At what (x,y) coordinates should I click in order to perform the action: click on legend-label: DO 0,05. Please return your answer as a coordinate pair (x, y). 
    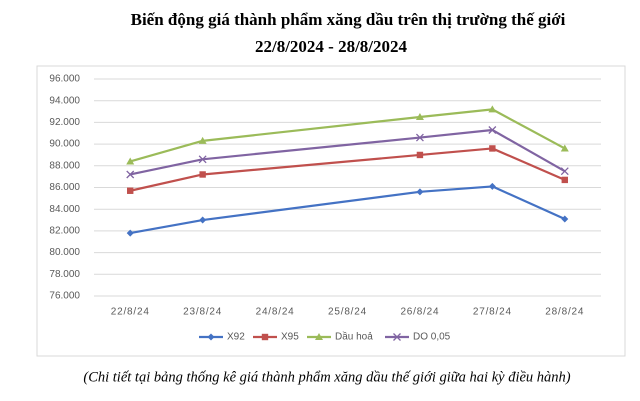
    Looking at the image, I should click on (432, 337).